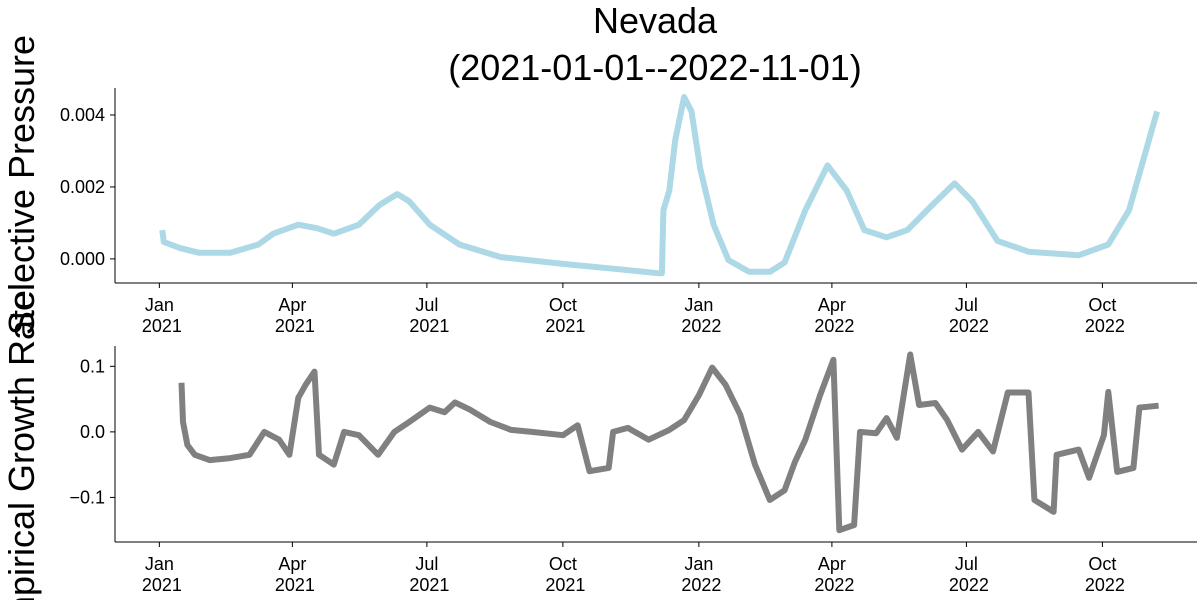 The width and height of the screenshot is (1200, 600). What do you see at coordinates (82, 115) in the screenshot?
I see `y-tick-label: 0.004` at bounding box center [82, 115].